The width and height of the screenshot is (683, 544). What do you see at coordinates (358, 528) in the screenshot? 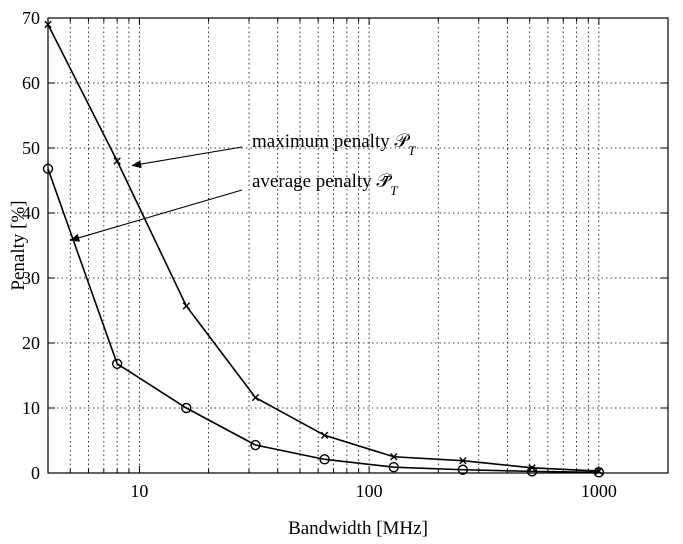
I see `x-axis-label: Bandwidth [MHz]` at bounding box center [358, 528].